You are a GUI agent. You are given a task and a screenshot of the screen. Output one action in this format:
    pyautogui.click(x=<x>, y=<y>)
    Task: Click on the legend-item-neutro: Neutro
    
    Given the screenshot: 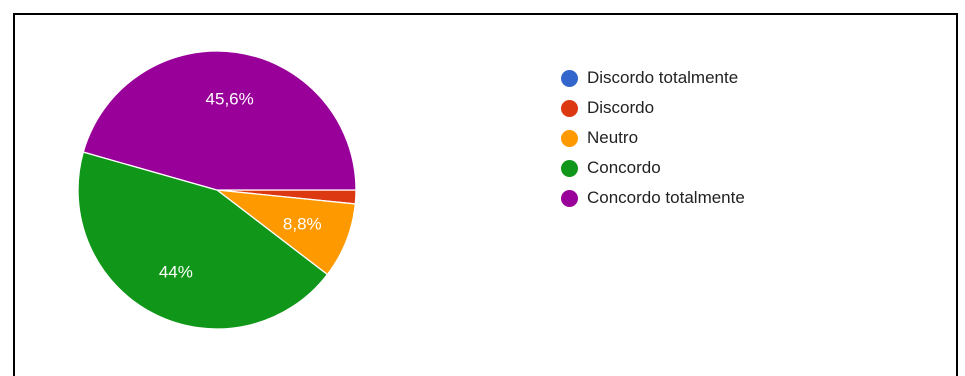 What is the action you would take?
    pyautogui.click(x=653, y=138)
    